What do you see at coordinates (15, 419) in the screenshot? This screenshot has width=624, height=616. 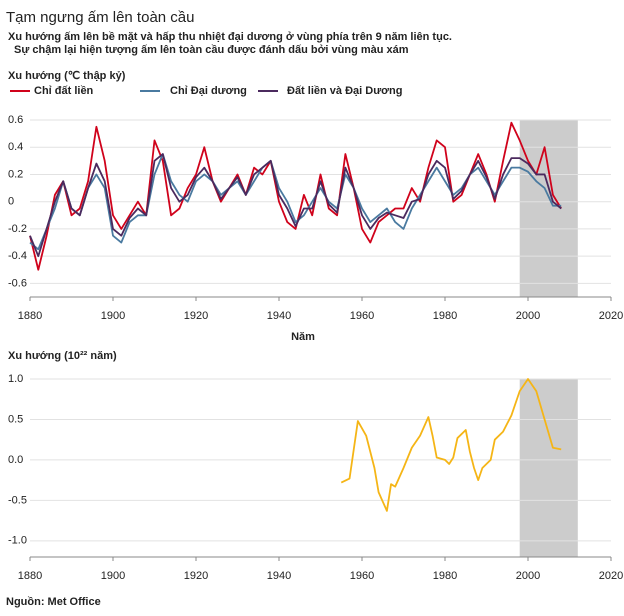 I see `y-tick-label: 0.5` at bounding box center [15, 419].